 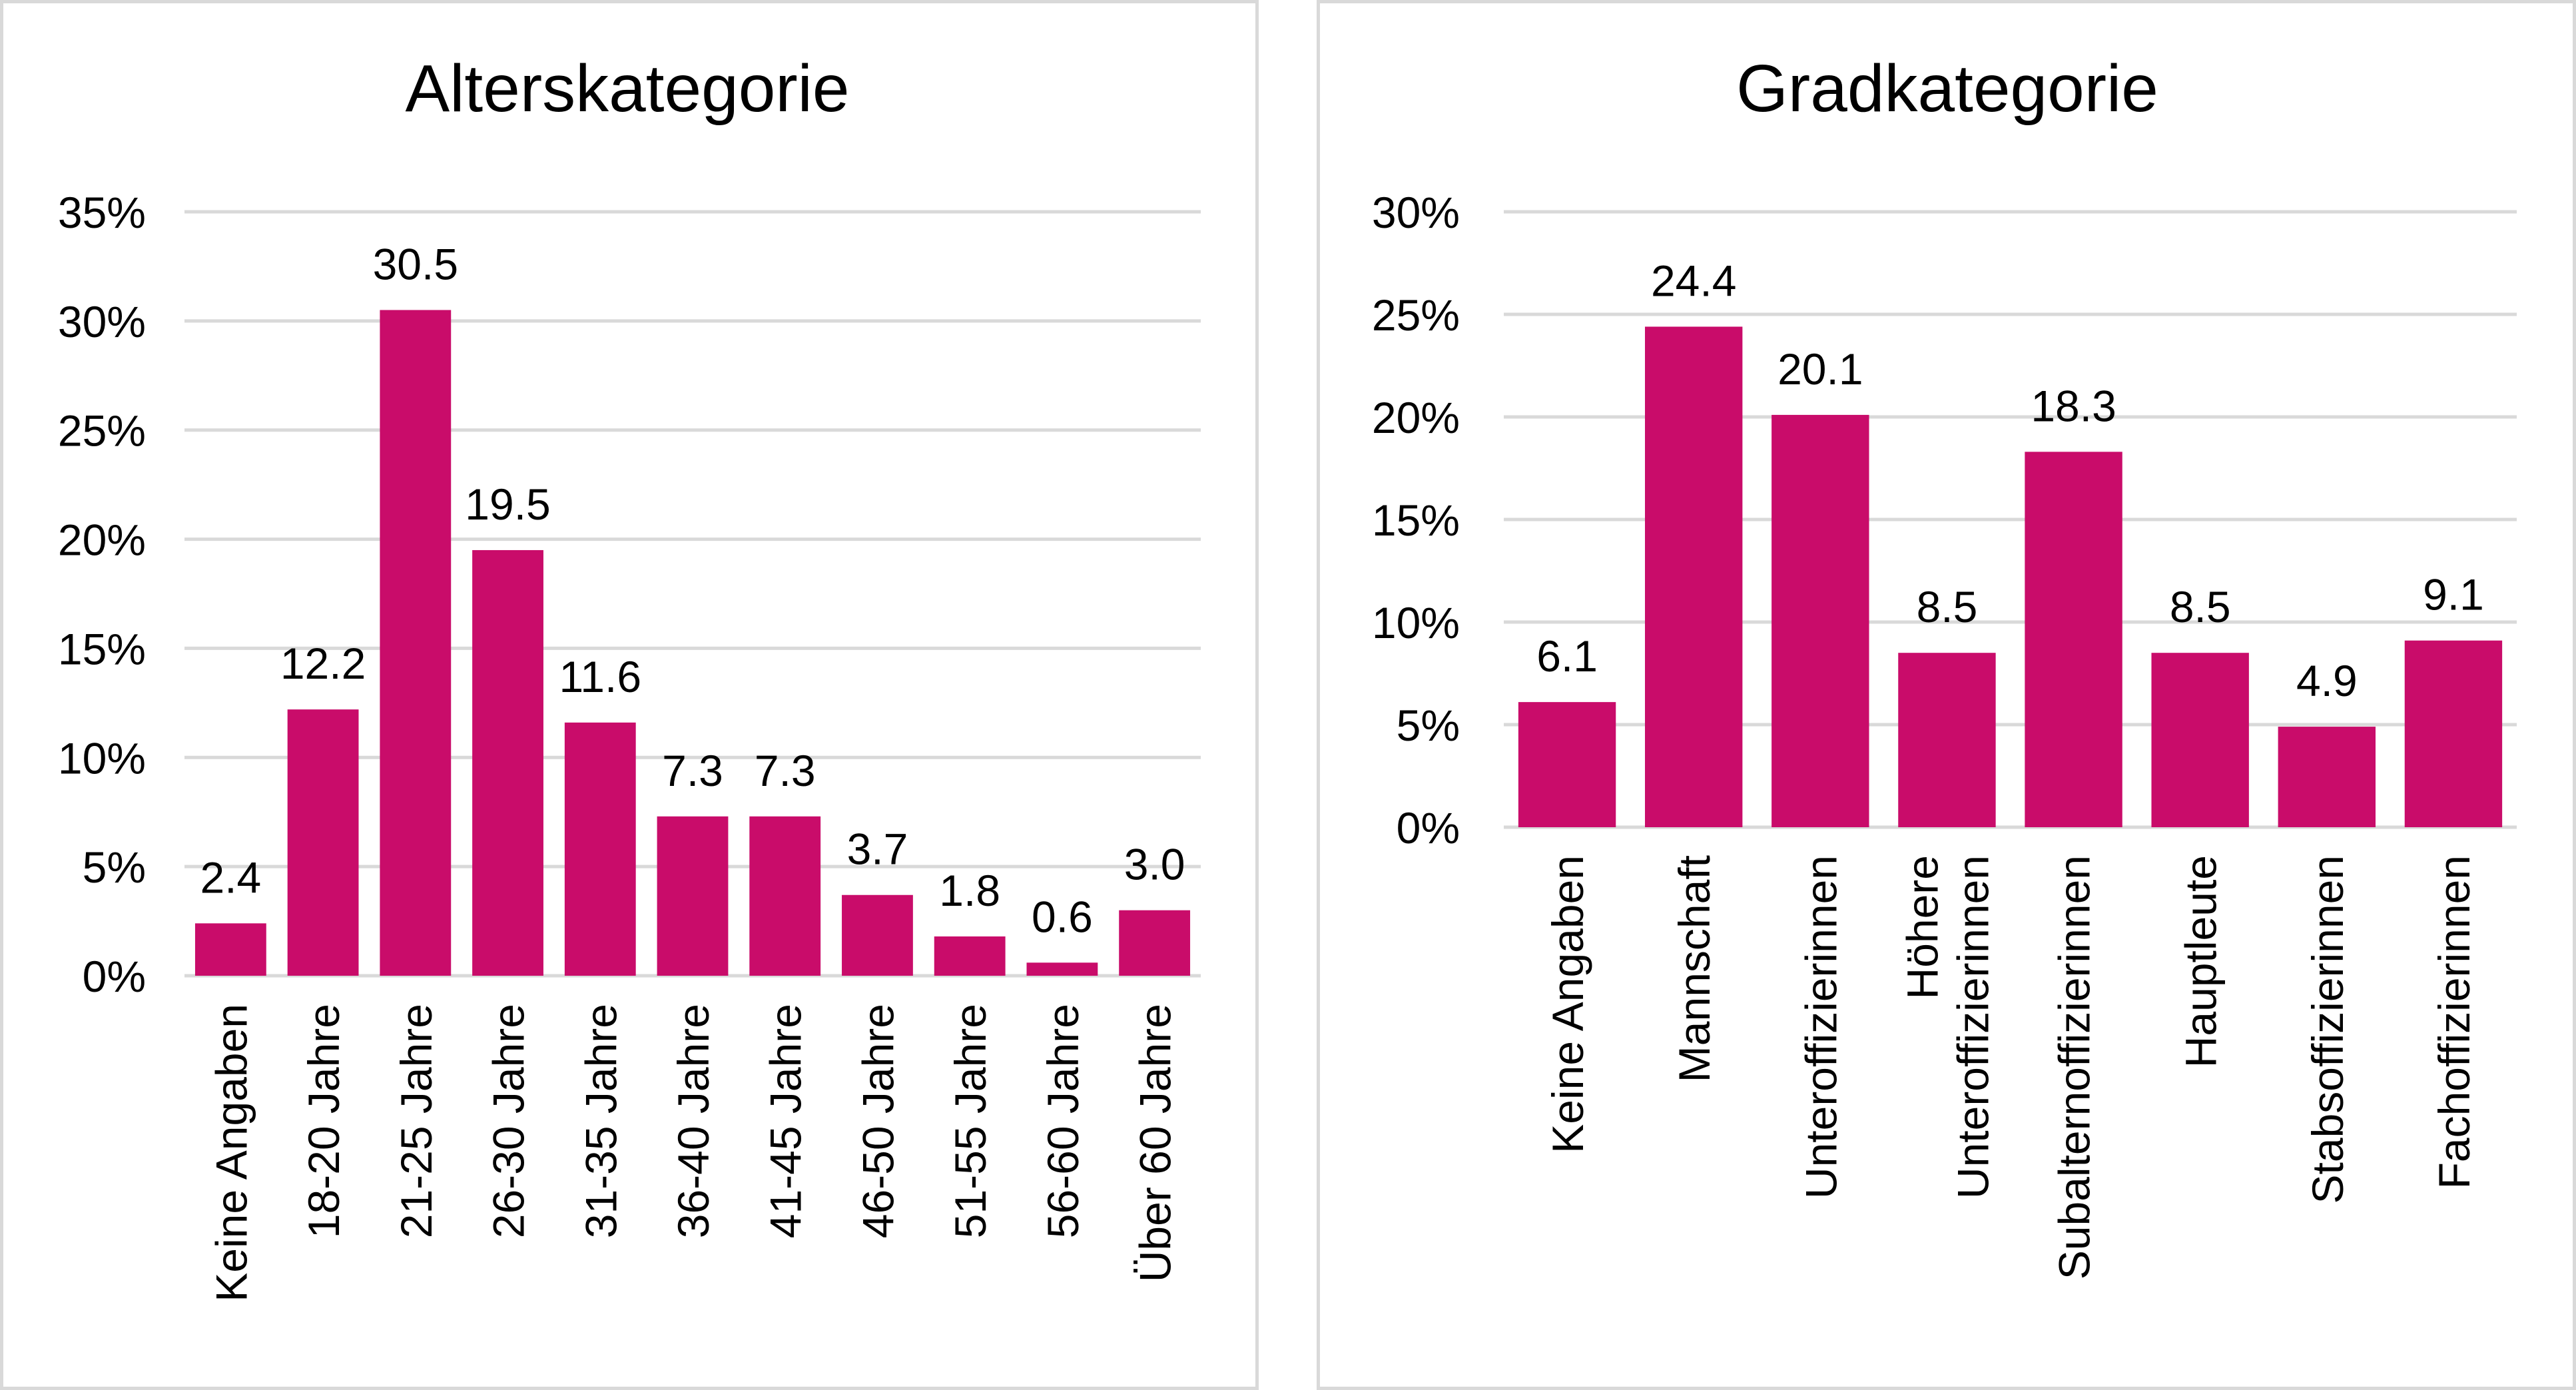 What do you see at coordinates (2201, 961) in the screenshot?
I see `x-tick-label: Hauptleute` at bounding box center [2201, 961].